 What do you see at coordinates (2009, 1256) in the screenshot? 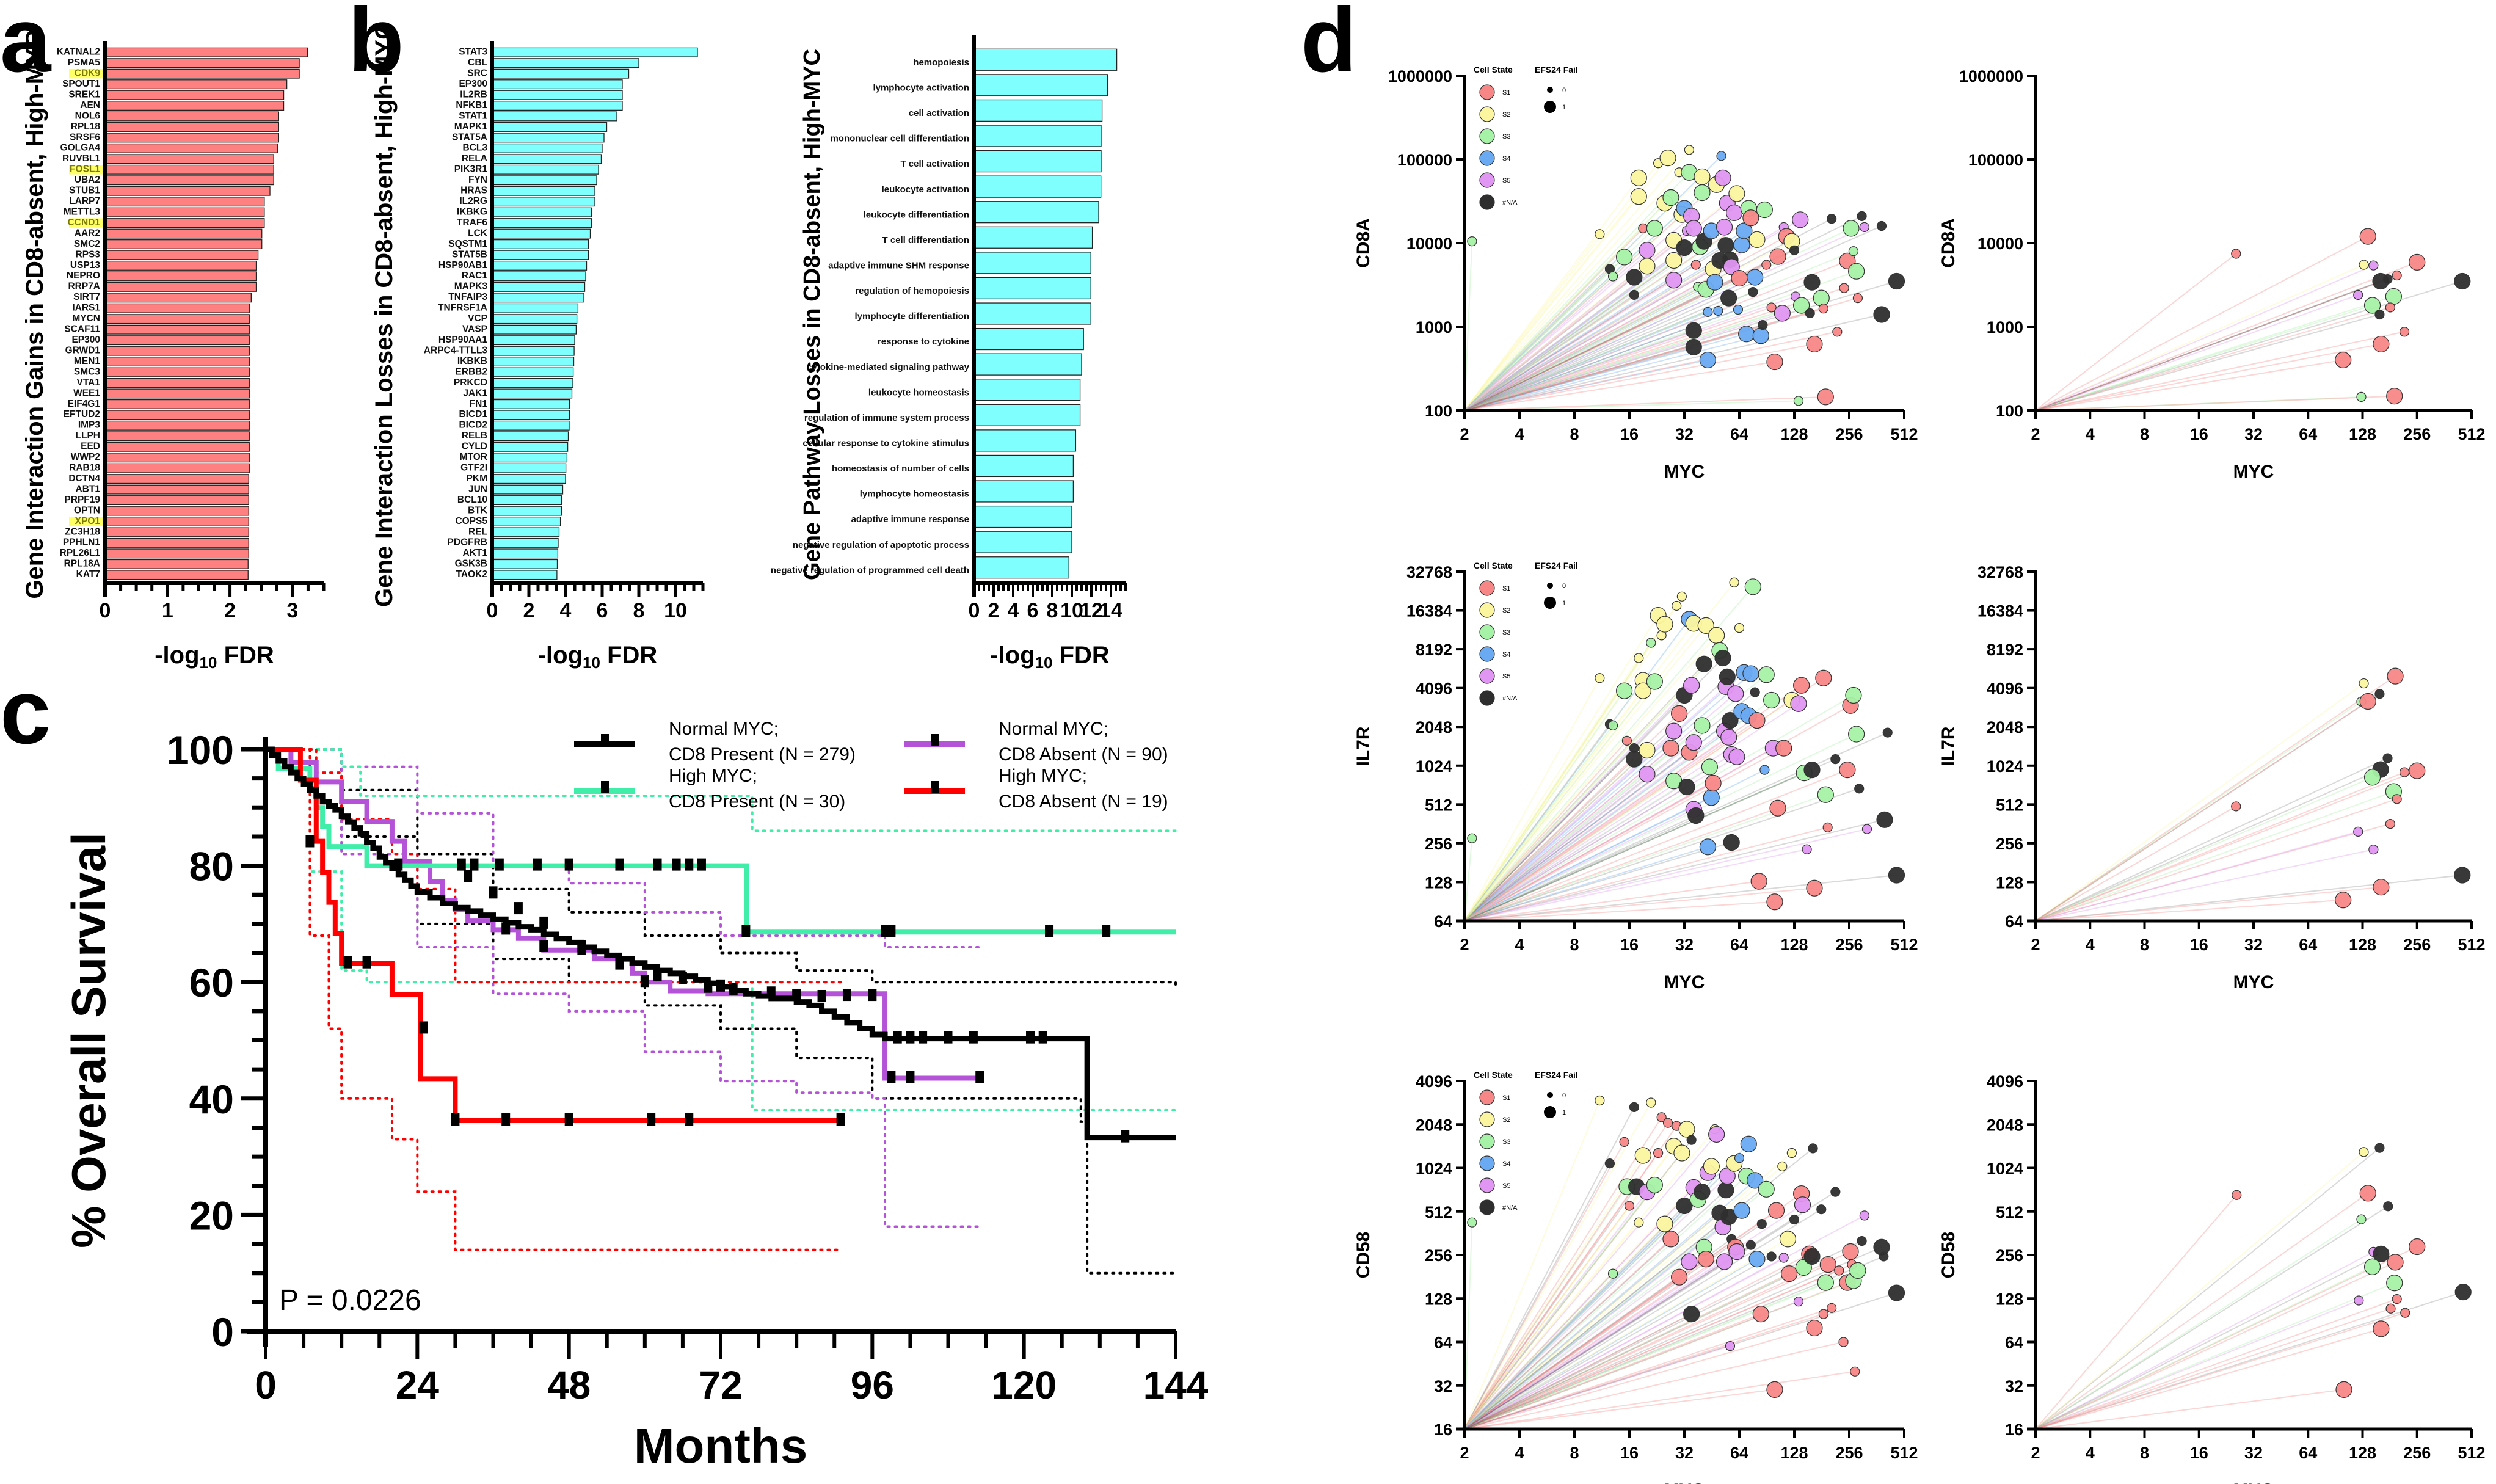
I see `y-tick-label: 256` at bounding box center [2009, 1256].